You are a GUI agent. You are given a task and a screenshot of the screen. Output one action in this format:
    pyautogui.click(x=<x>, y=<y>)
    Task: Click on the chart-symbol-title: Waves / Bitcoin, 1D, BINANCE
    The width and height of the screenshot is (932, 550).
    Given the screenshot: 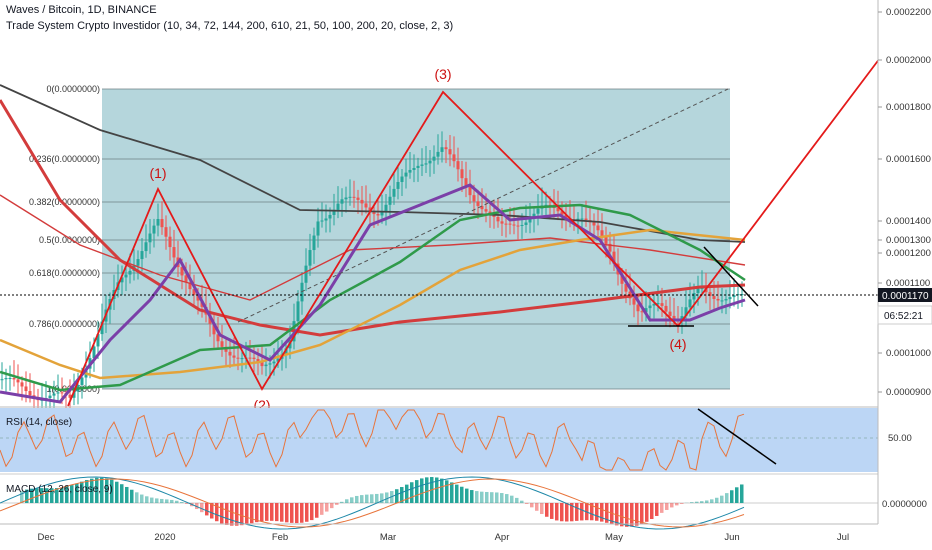 What is the action you would take?
    pyautogui.click(x=81, y=10)
    